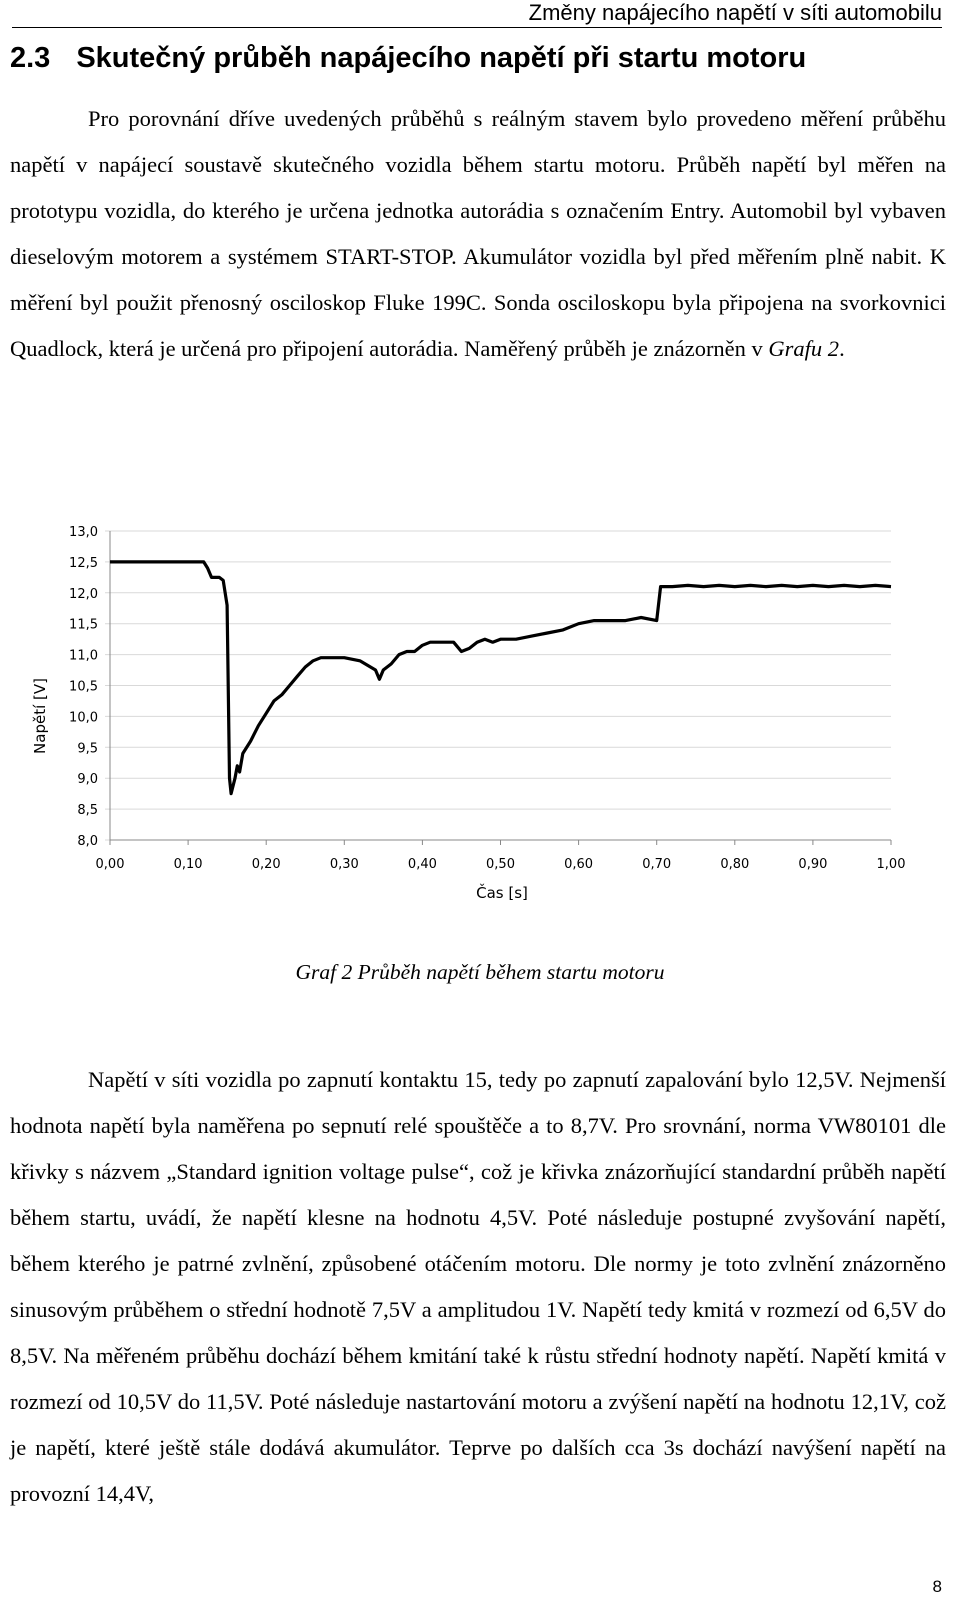  What do you see at coordinates (188, 864) in the screenshot?
I see `x-tick-label: 0,10` at bounding box center [188, 864].